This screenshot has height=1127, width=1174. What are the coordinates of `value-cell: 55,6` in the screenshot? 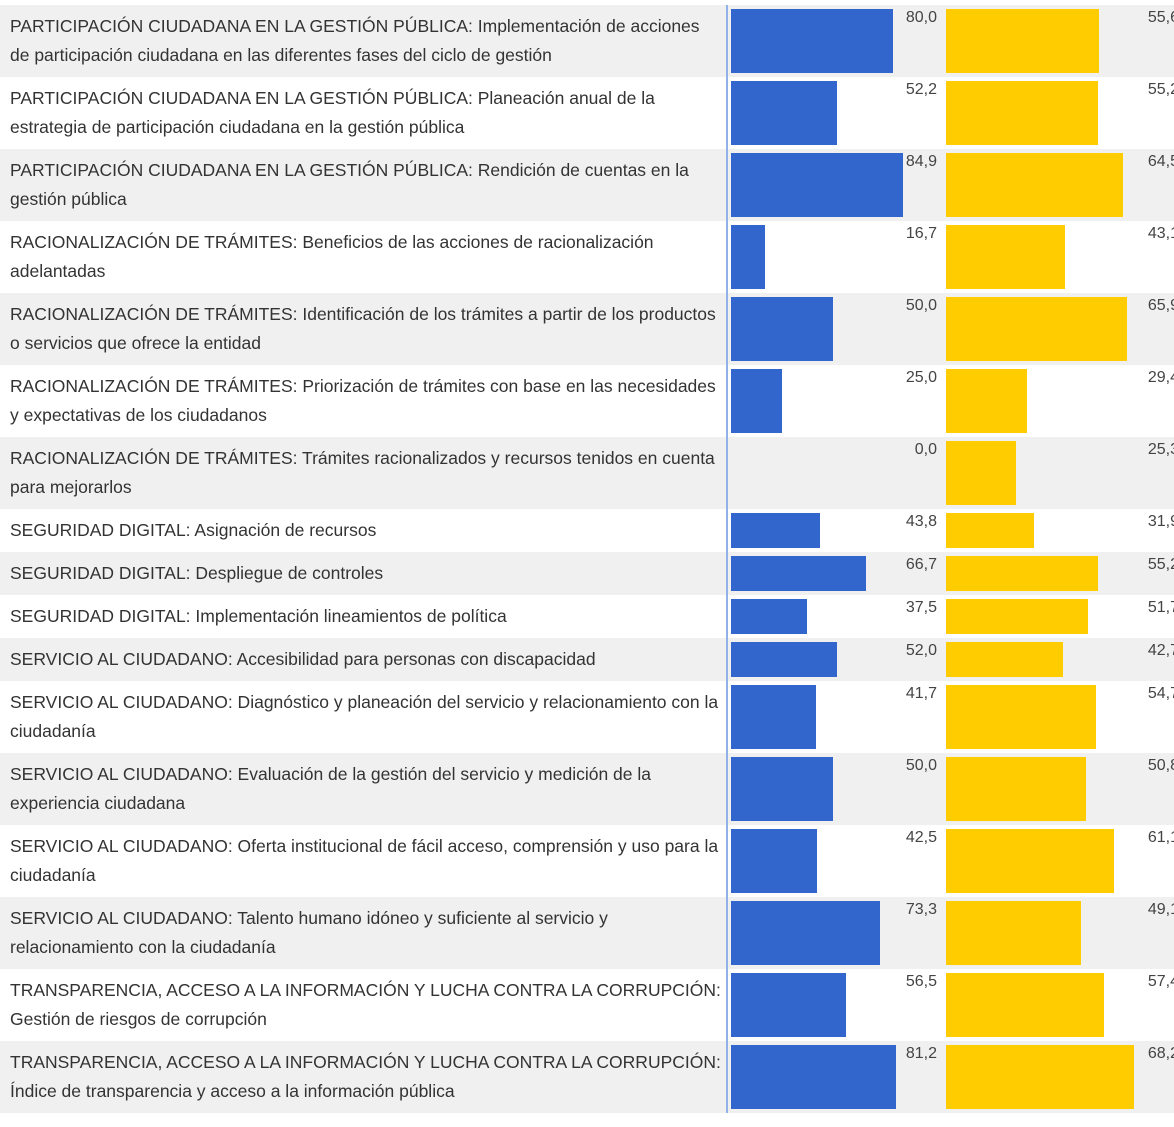 It's located at (1057, 41).